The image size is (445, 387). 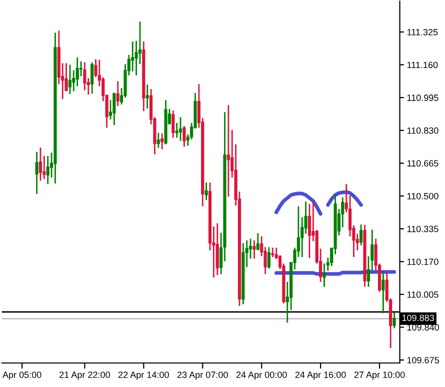 What do you see at coordinates (422, 130) in the screenshot?
I see `y-tick-label: 110.830` at bounding box center [422, 130].